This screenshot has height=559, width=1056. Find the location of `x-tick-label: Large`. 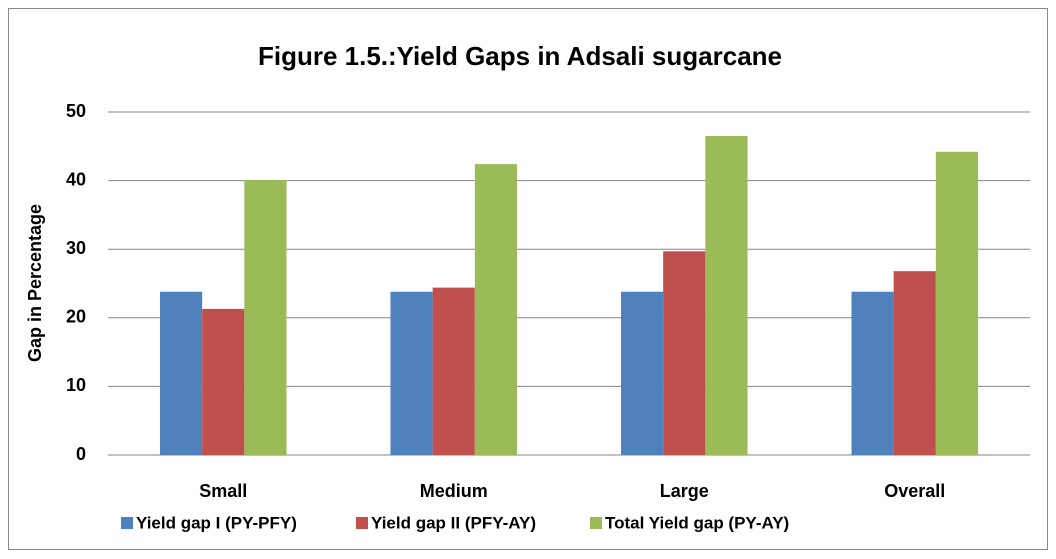

x-tick-label: Large is located at coordinates (684, 491).